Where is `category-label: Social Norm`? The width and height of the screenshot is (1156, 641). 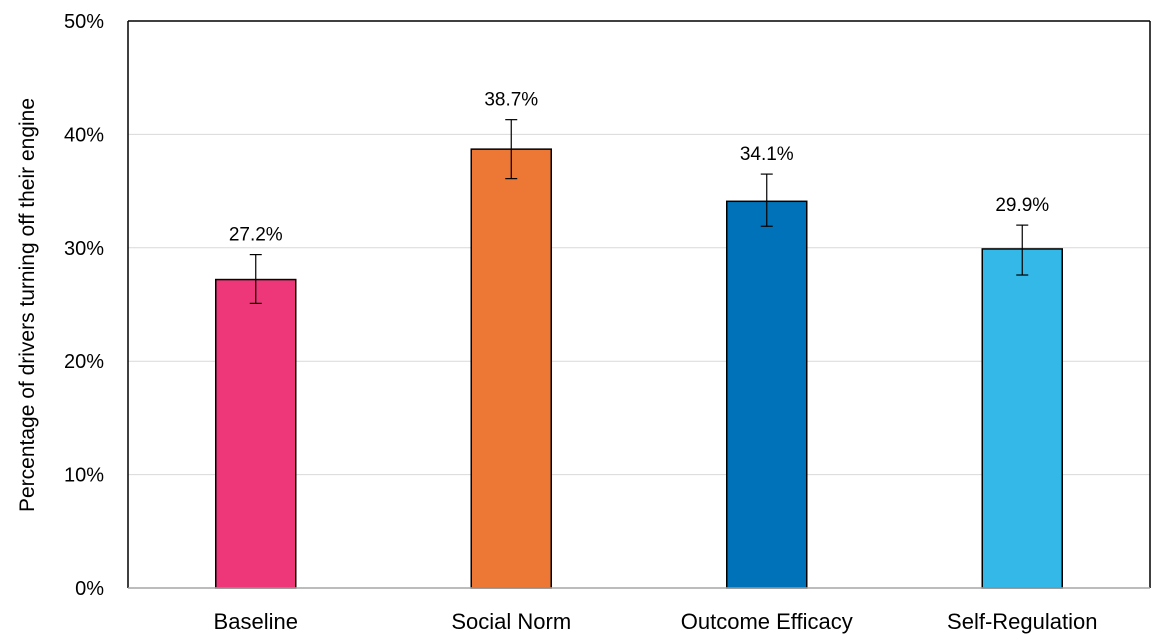 category-label: Social Norm is located at coordinates (511, 621).